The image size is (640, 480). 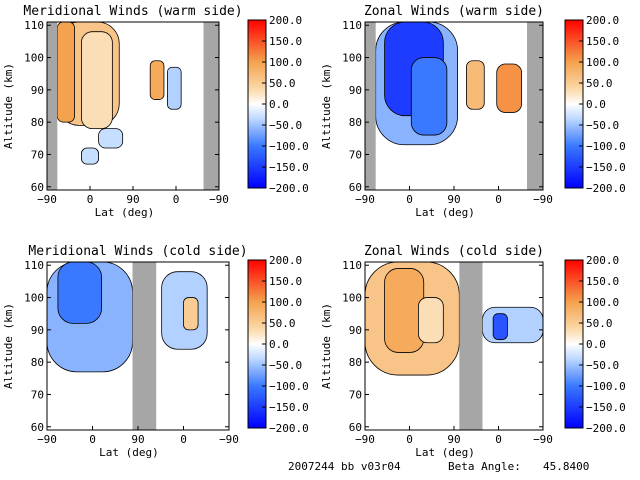 What do you see at coordinates (344, 466) in the screenshot?
I see `footer-date-code: 2007244 bb v03r04` at bounding box center [344, 466].